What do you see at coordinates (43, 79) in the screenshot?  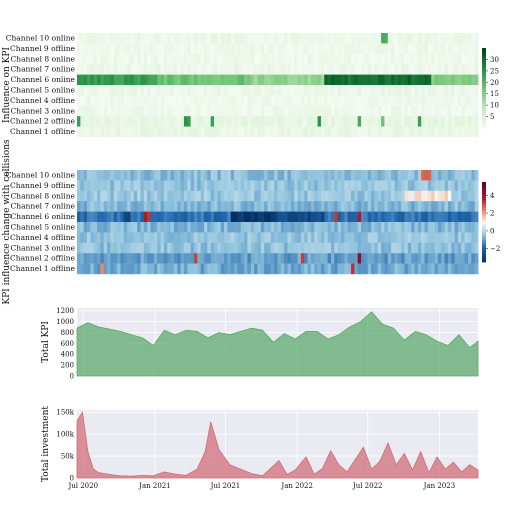 I see `row-label: Channel 6 online` at bounding box center [43, 79].